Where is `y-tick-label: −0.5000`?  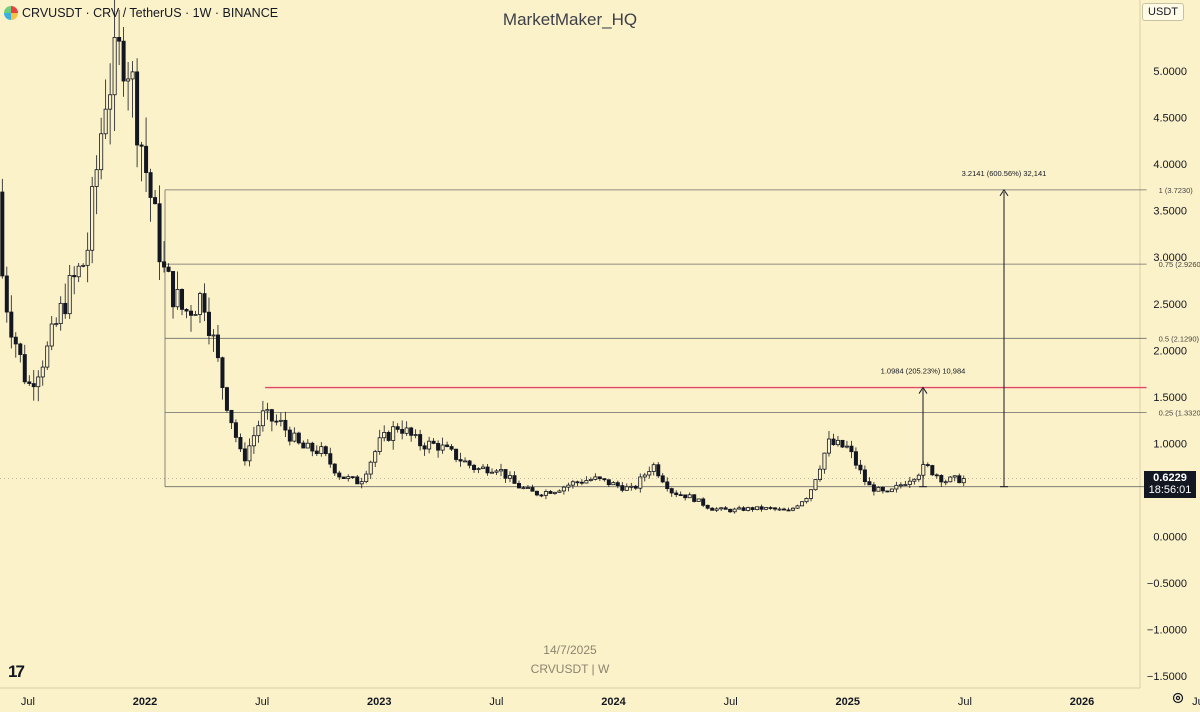 y-tick-label: −0.5000 is located at coordinates (1167, 584).